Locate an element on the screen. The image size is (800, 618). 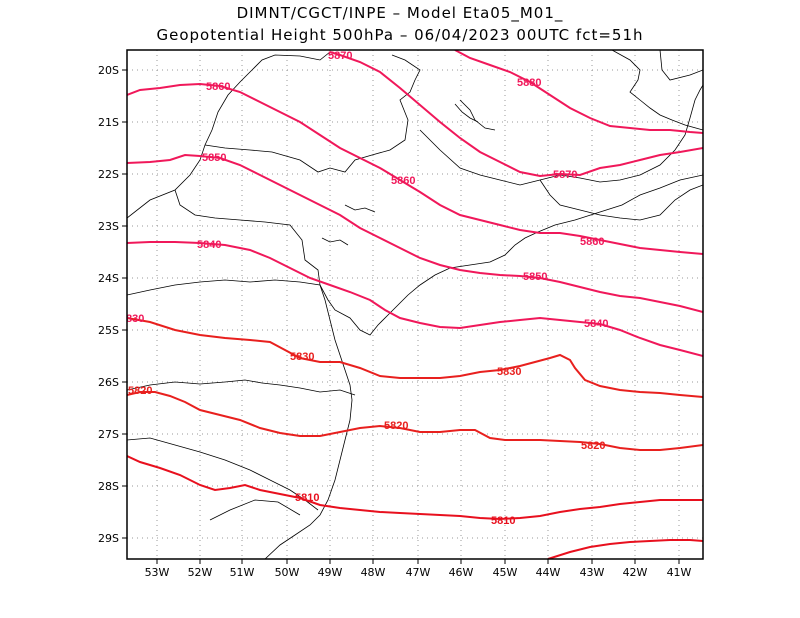
map-title-line1: DIMNT/CGCT/INPE – Model Eta05_M01_ is located at coordinates (400, 13).